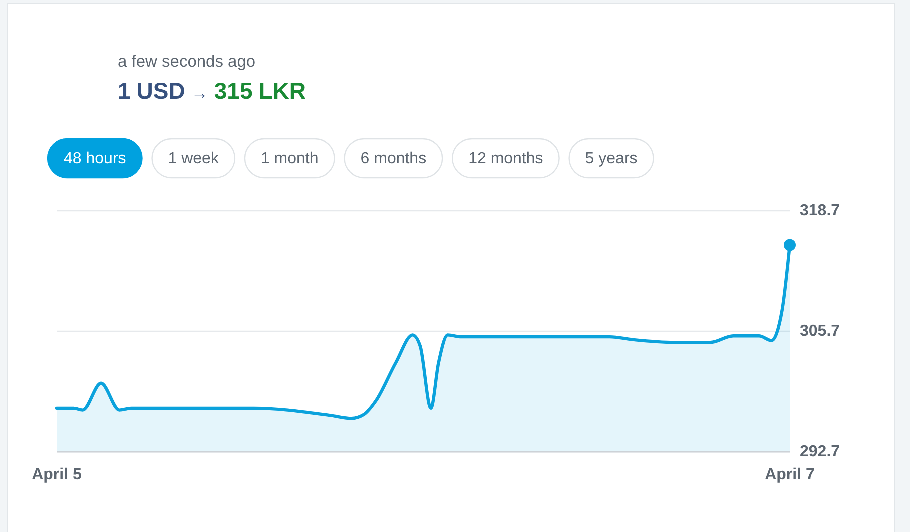 The image size is (910, 532). What do you see at coordinates (57, 475) in the screenshot?
I see `x-tick-label: April 5` at bounding box center [57, 475].